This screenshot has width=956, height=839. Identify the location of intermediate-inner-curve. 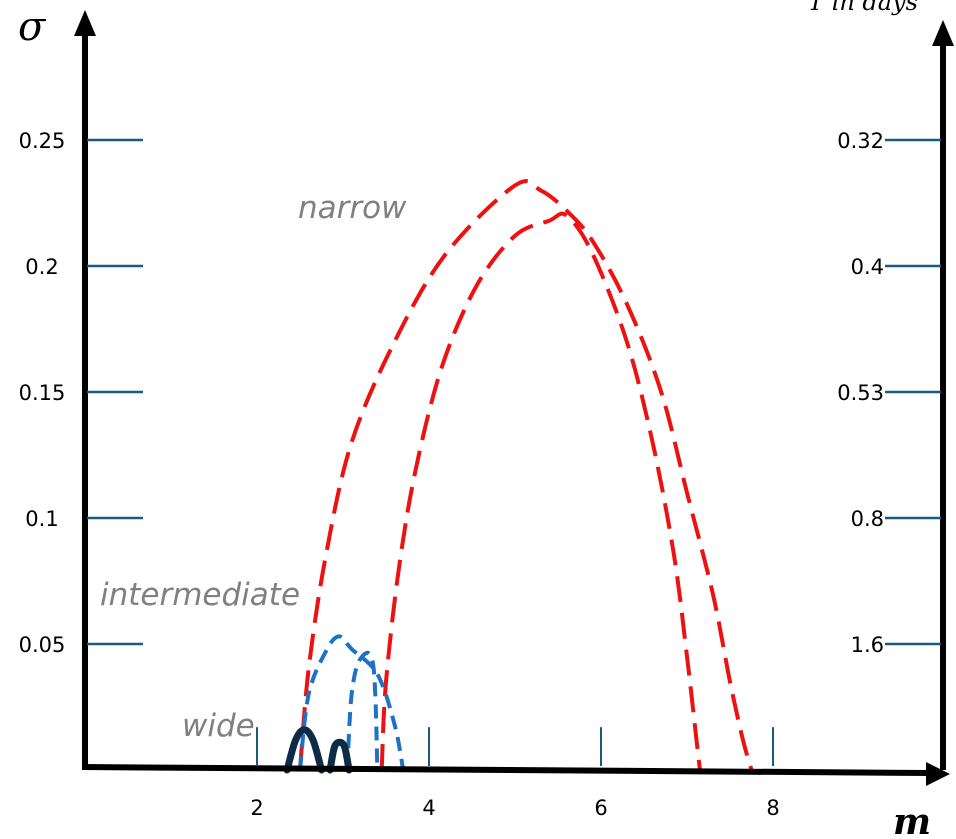
(362, 710).